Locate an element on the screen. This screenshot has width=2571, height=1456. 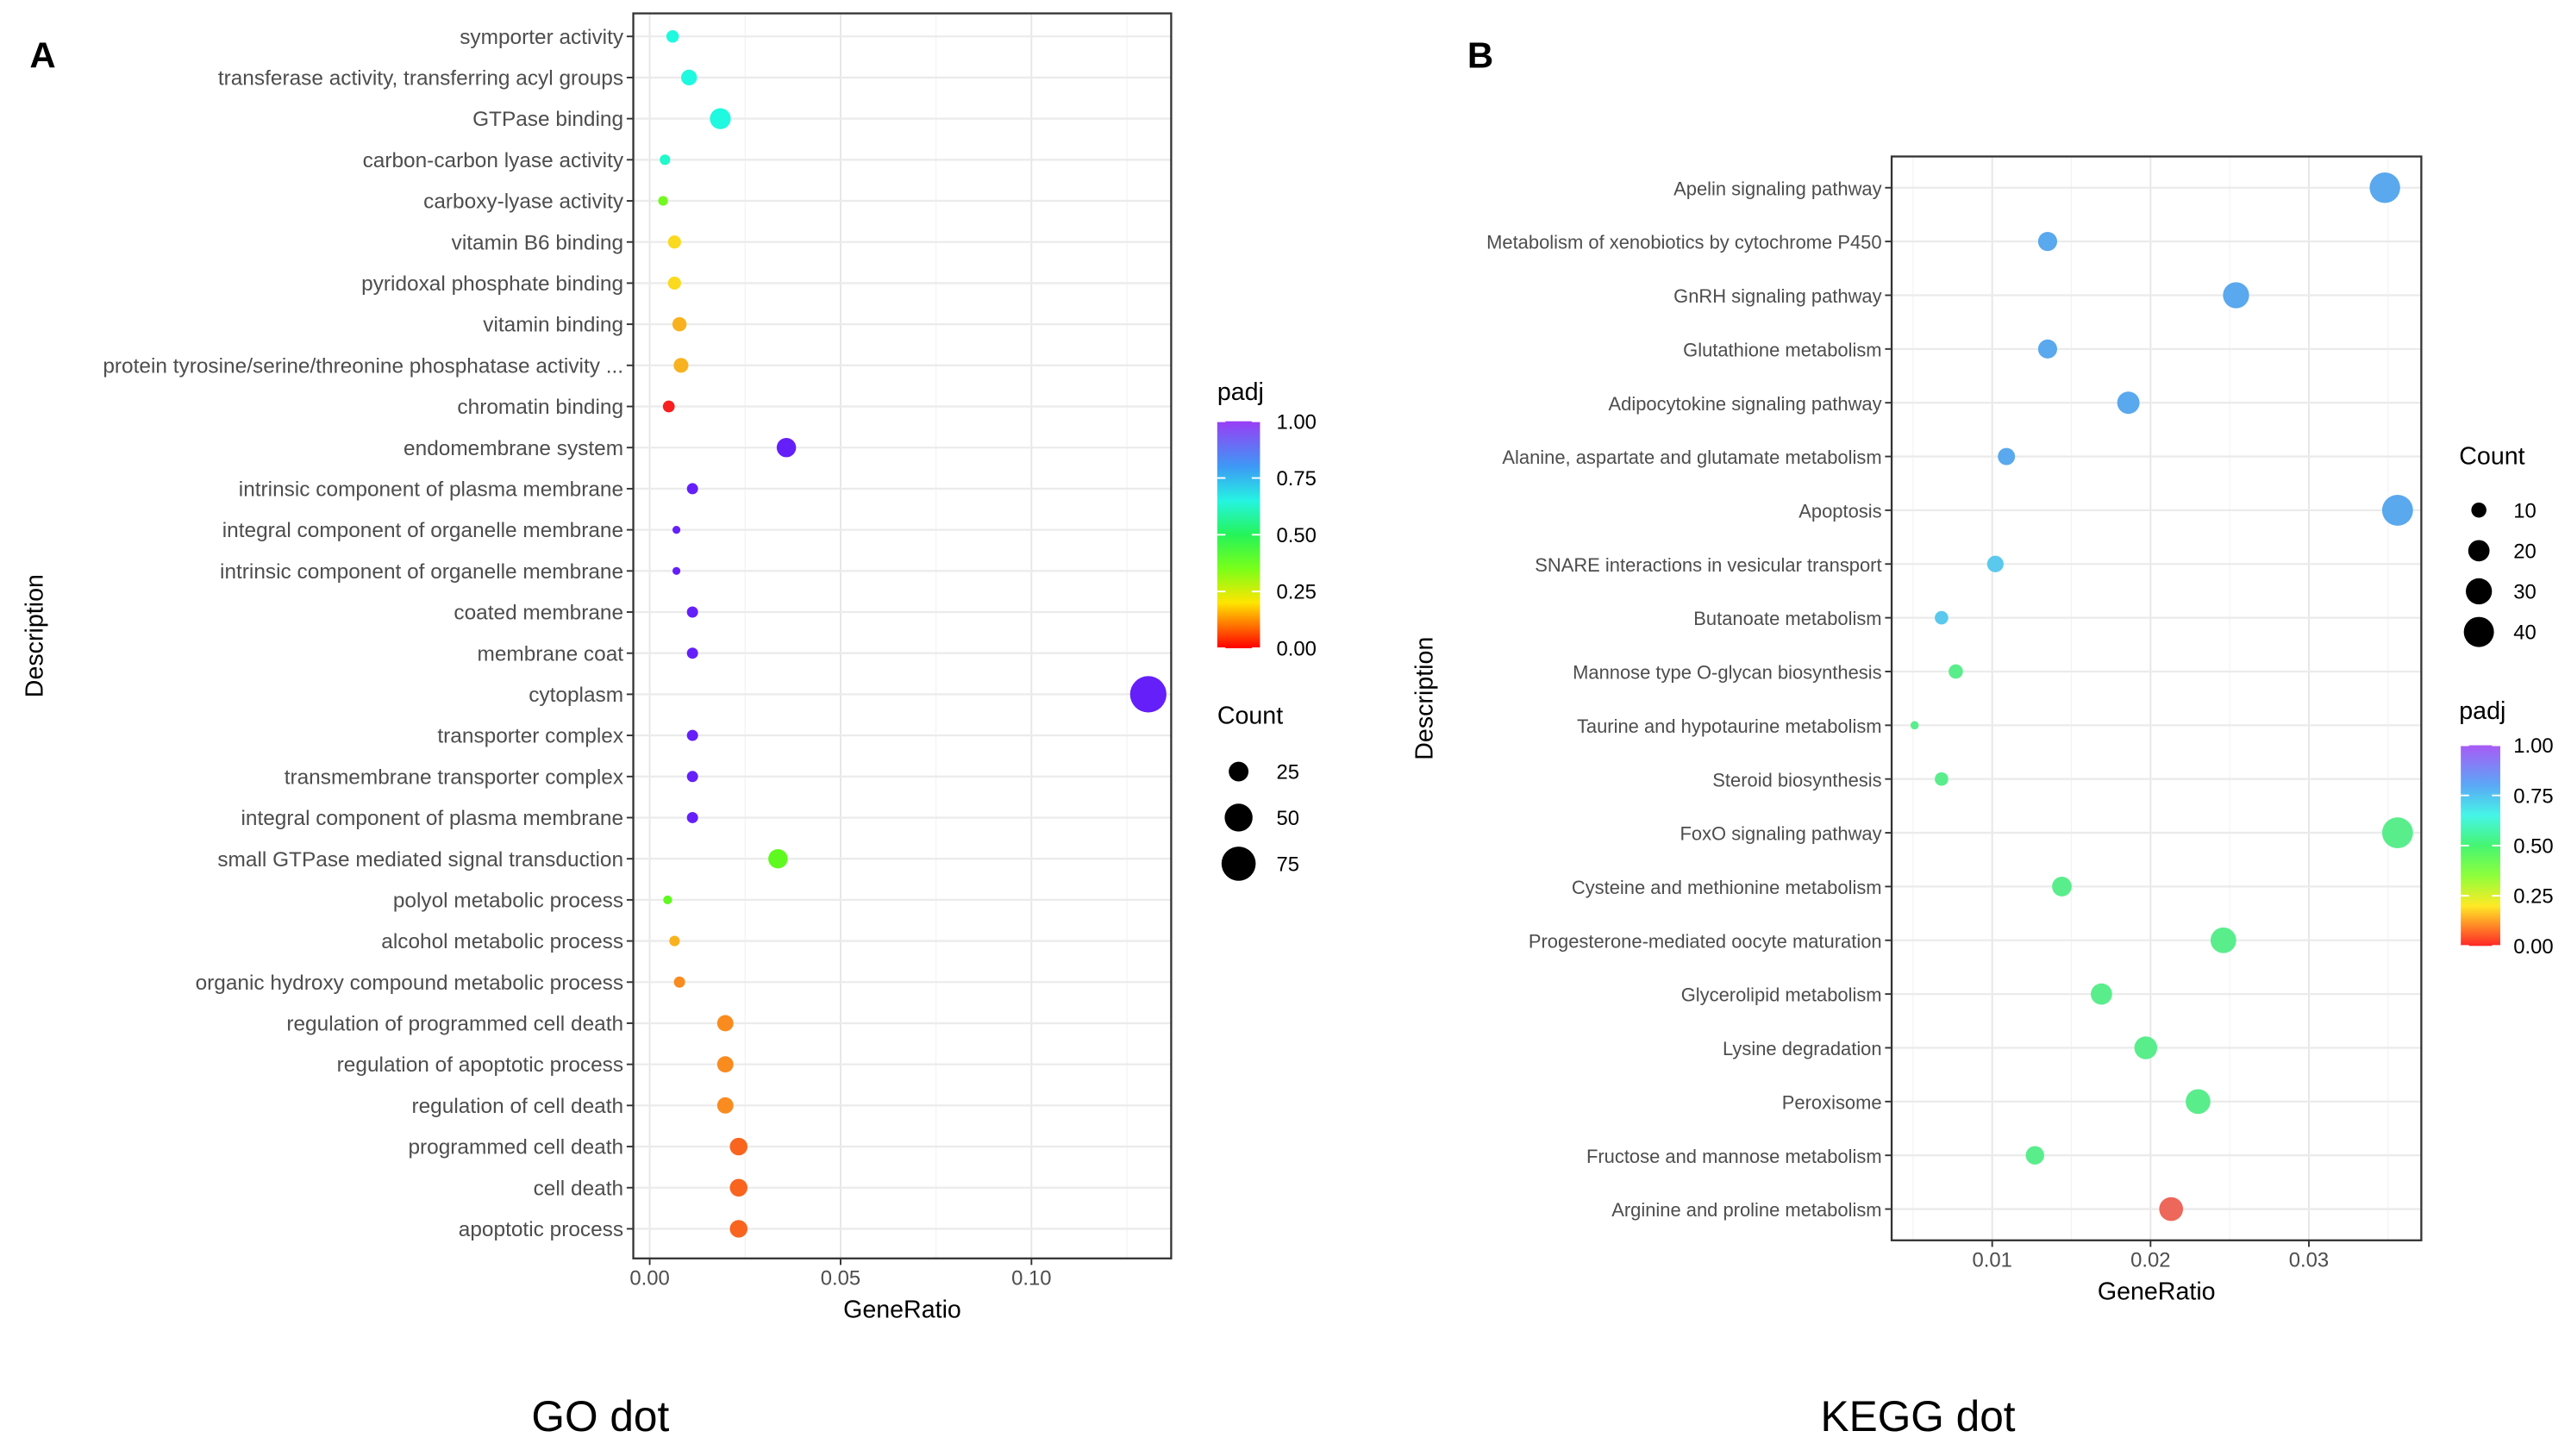
size-legend-label: 30 is located at coordinates (2525, 593).